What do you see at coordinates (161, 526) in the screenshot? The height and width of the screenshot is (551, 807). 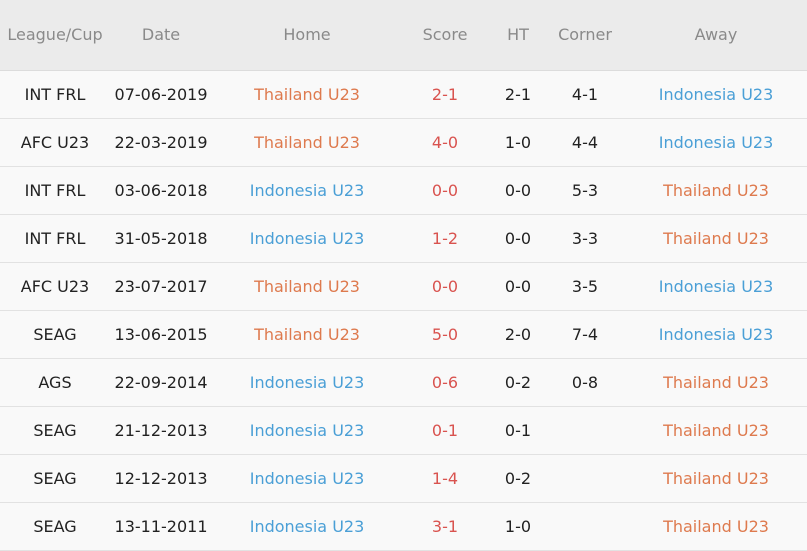 I see `date-cell: 13-11-2011` at bounding box center [161, 526].